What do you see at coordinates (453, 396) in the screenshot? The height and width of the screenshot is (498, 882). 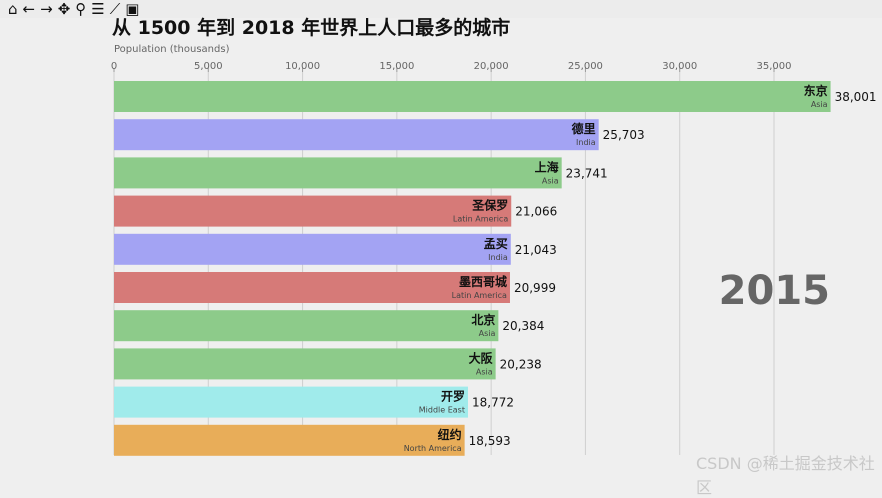 I see `bar-city-label: 开罗` at bounding box center [453, 396].